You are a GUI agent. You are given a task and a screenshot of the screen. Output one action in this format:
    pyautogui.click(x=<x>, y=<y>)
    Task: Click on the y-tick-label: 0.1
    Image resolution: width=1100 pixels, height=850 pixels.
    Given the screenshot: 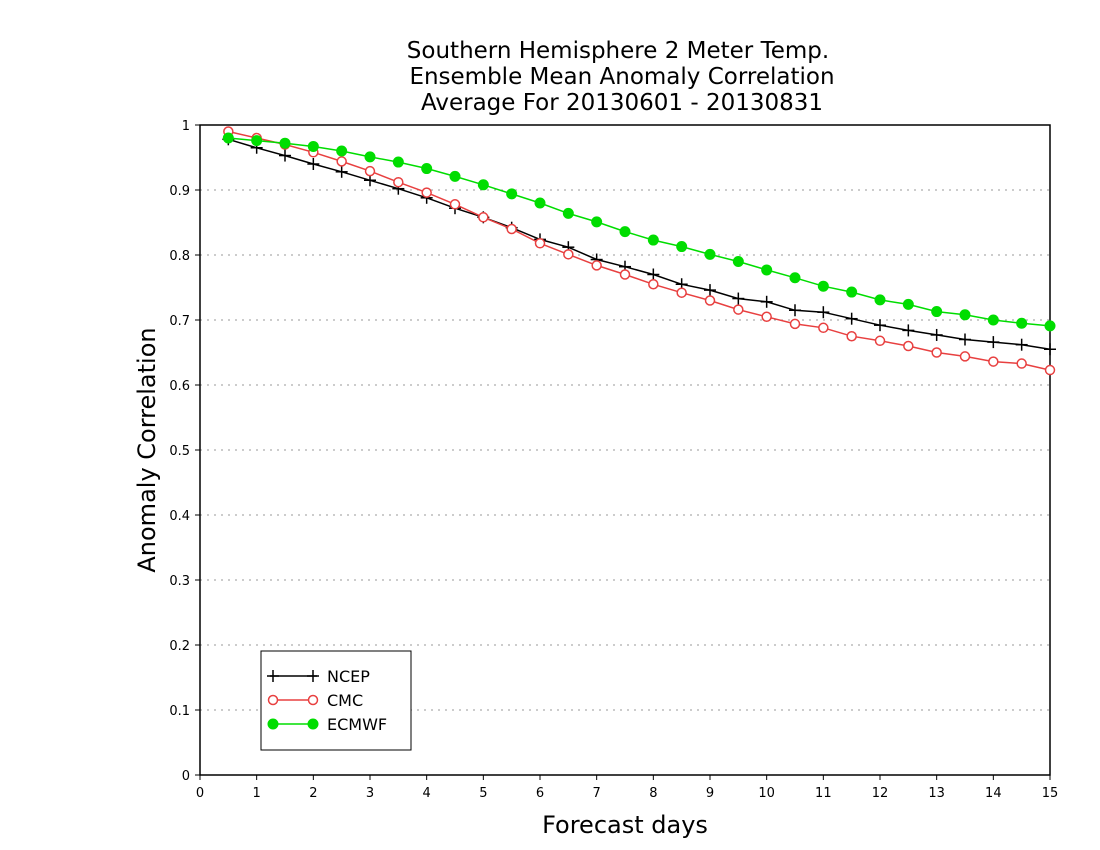 What is the action you would take?
    pyautogui.click(x=179, y=711)
    